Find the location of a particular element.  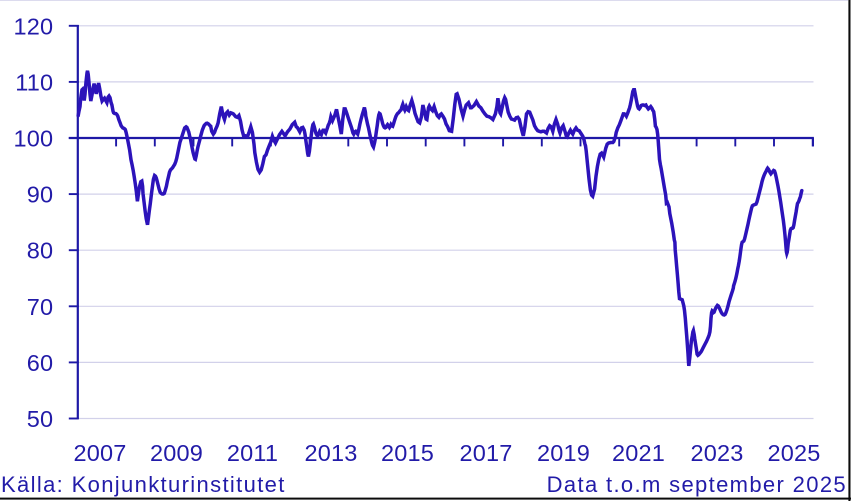

svg-text: 100 is located at coordinates (33, 139).